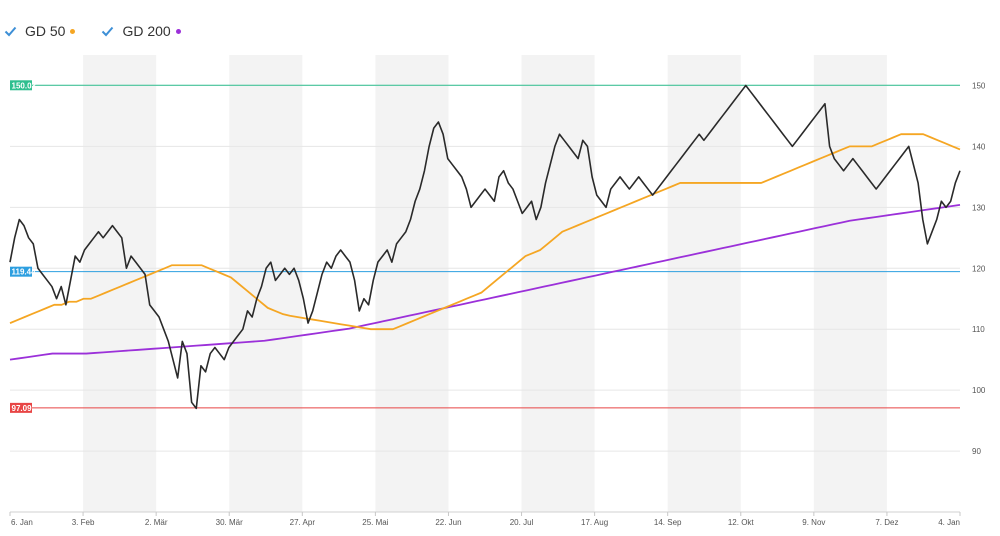 The image size is (1000, 536). What do you see at coordinates (45, 31) in the screenshot?
I see `legend-label-gd50: GD 50` at bounding box center [45, 31].